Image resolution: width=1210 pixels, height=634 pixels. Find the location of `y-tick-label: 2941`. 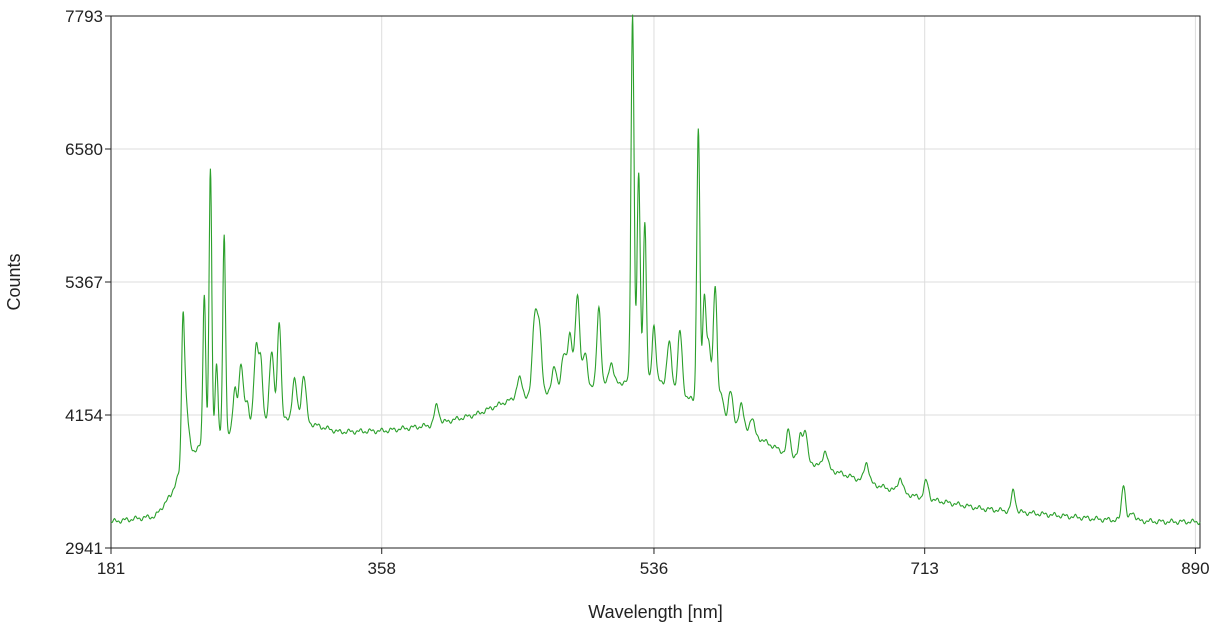

y-tick-label: 2941 is located at coordinates (84, 548).